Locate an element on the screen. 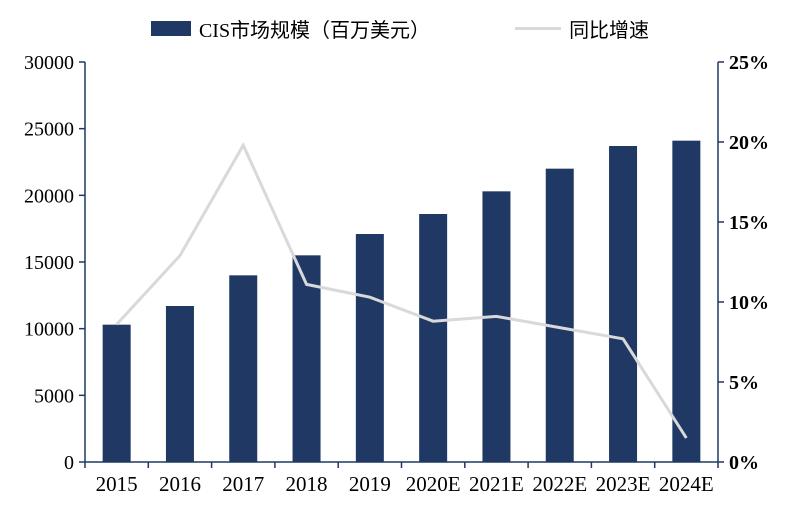 Image resolution: width=800 pixels, height=515 pixels. x-axis-label: 2015 is located at coordinates (117, 484).